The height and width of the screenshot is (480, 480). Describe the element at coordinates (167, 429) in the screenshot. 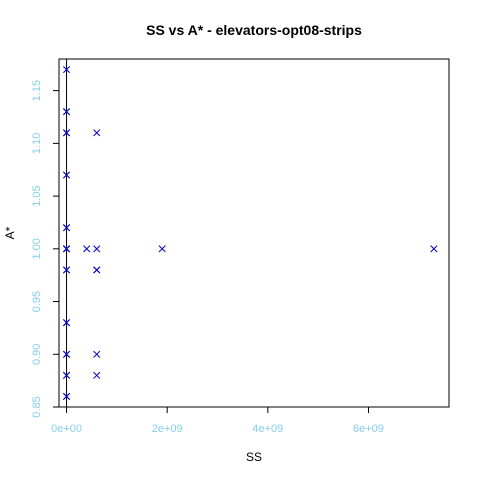

I see `x-tick-label: 2e+09` at that location.